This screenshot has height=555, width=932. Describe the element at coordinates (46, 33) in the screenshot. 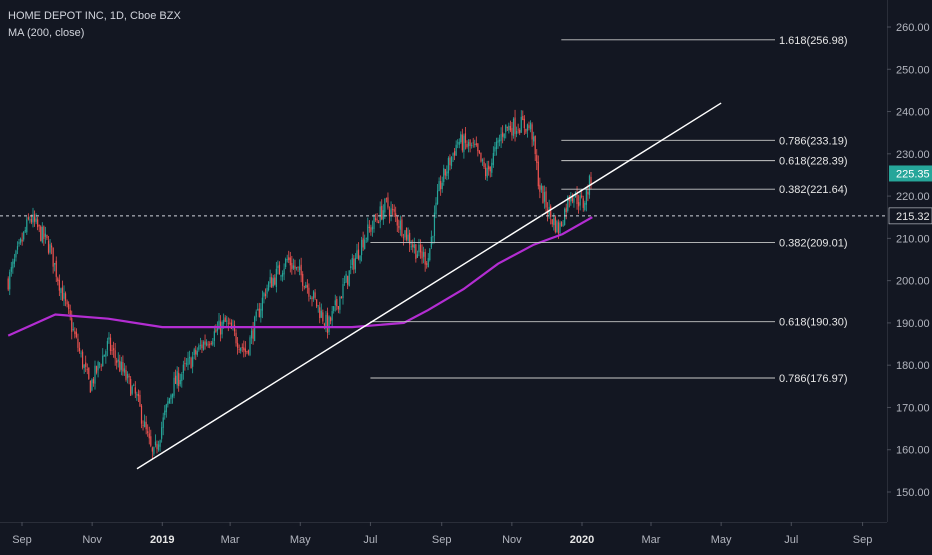

I see `indicator-title: MA (200, close)` at that location.